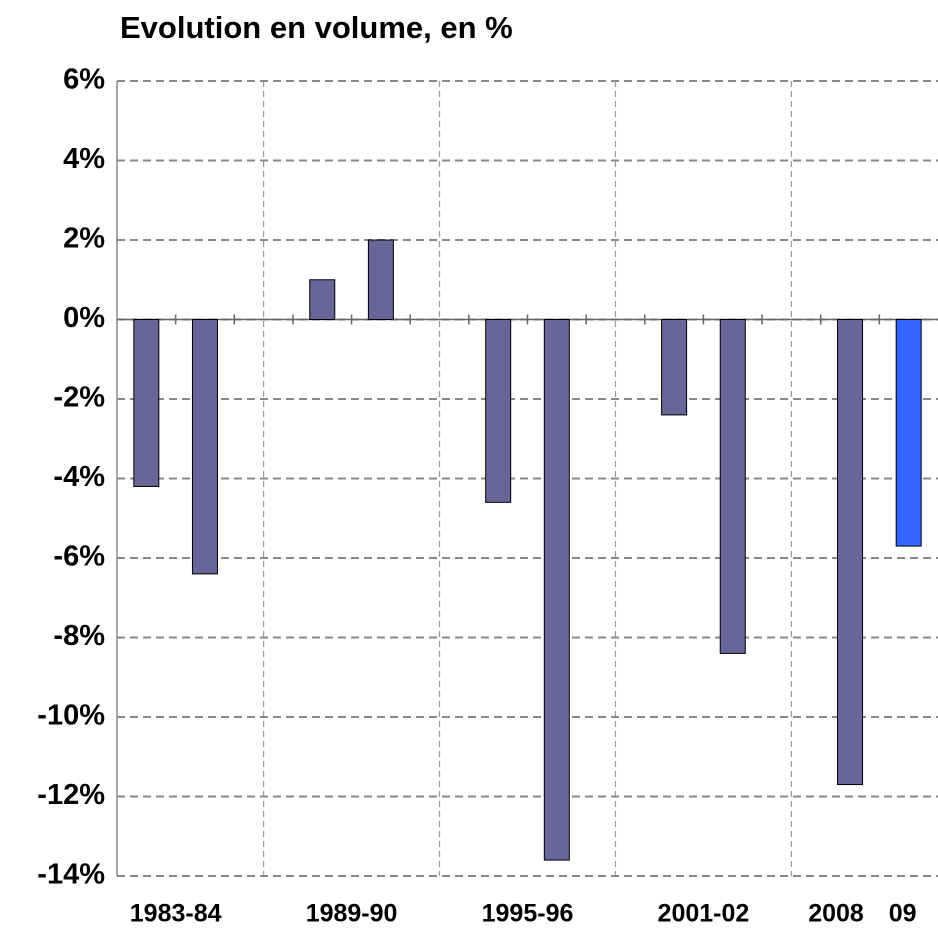  I want to click on x-tick-label: 09, so click(903, 914).